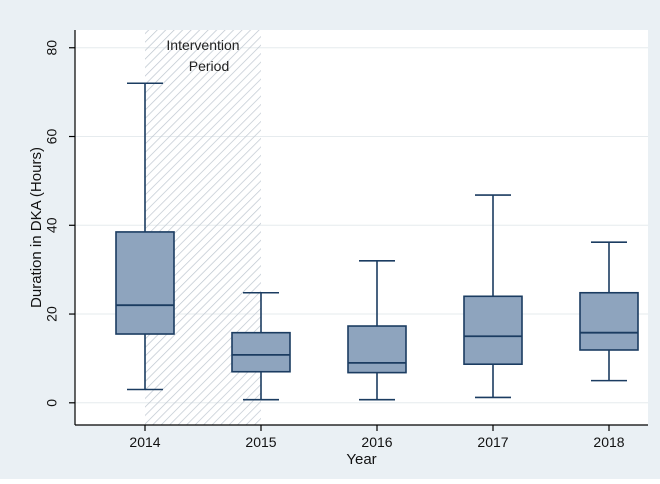  Describe the element at coordinates (52, 48) in the screenshot. I see `y-tick-label: 80` at that location.